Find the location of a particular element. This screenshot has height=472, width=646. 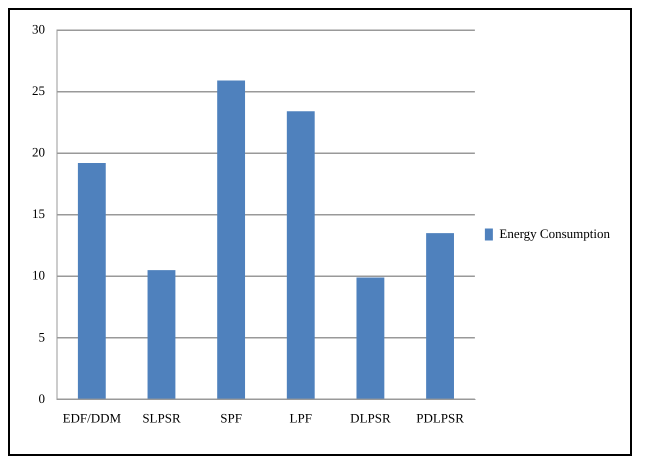

x-tick-label: SLPSR is located at coordinates (161, 418).